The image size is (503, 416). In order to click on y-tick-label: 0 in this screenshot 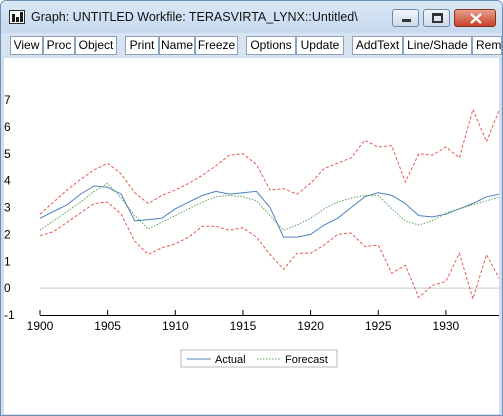, I will do `click(7, 288)`.